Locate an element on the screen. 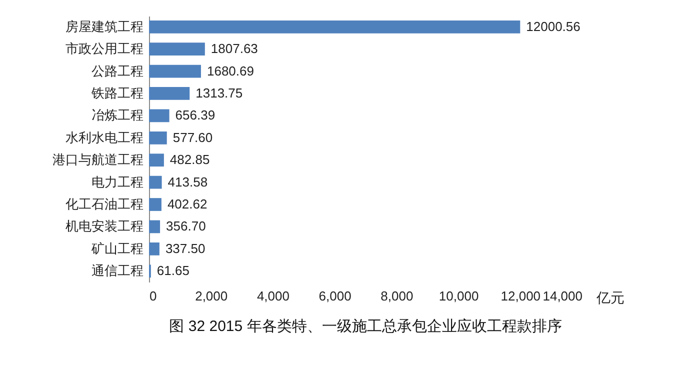 This screenshot has height=379, width=678. data-label: 1807.63 is located at coordinates (234, 48).